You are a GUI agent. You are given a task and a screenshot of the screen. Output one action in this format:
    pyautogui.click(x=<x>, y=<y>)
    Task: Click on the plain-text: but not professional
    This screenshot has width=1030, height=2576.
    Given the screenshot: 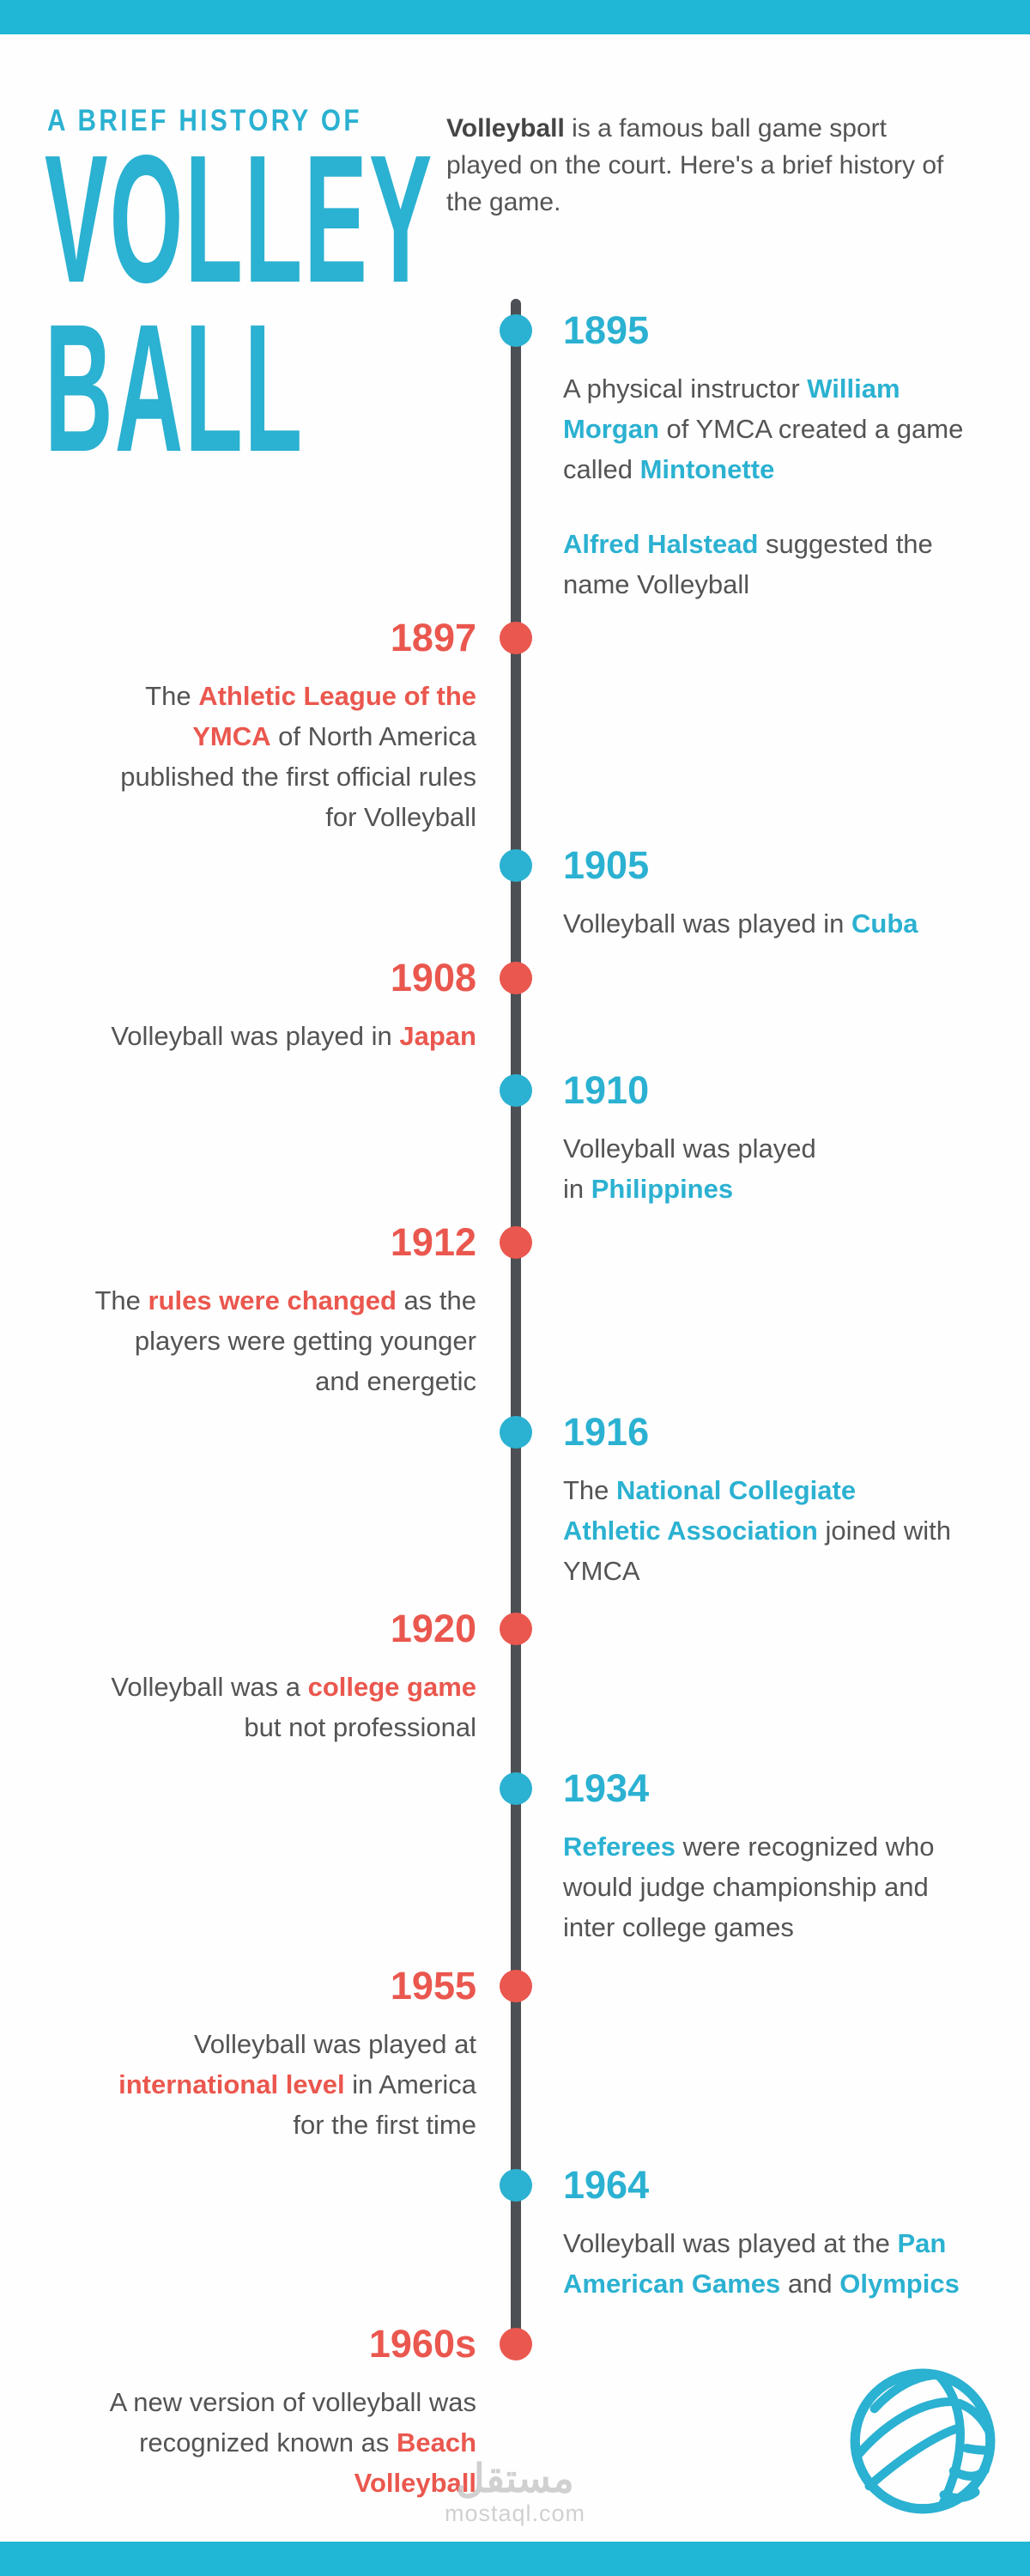 What is the action you would take?
    pyautogui.click(x=360, y=1727)
    